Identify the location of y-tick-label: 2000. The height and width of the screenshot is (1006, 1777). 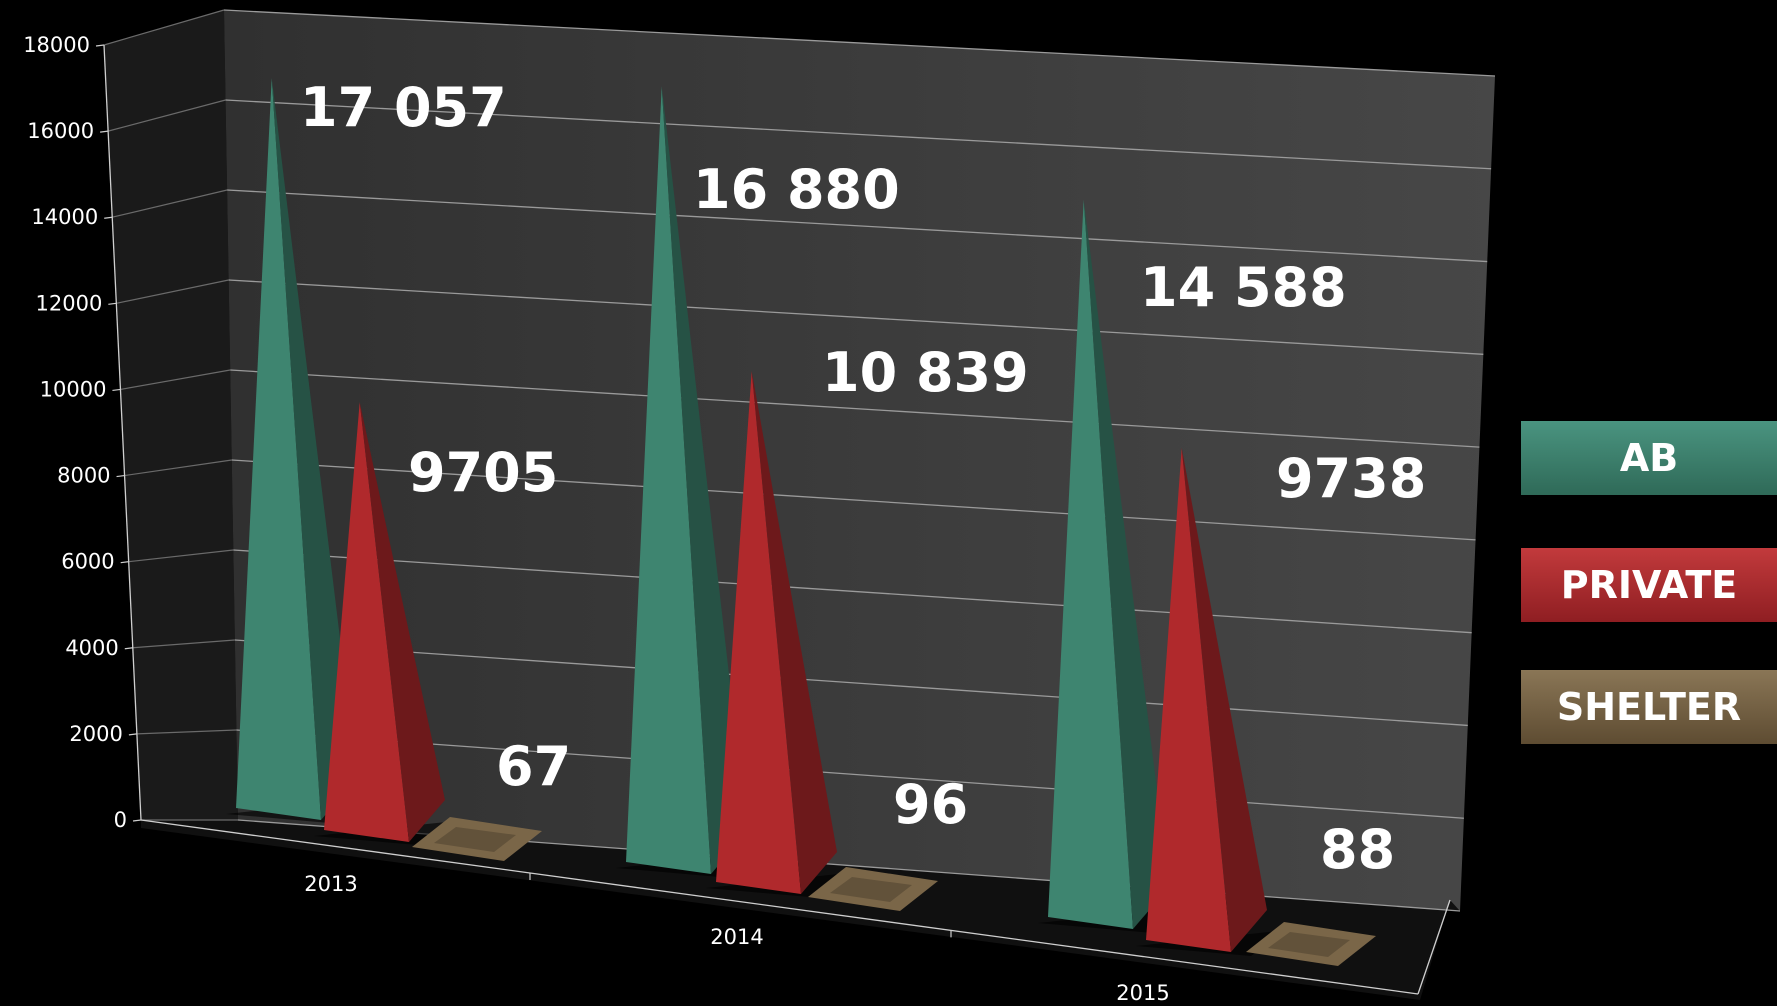
(95, 734).